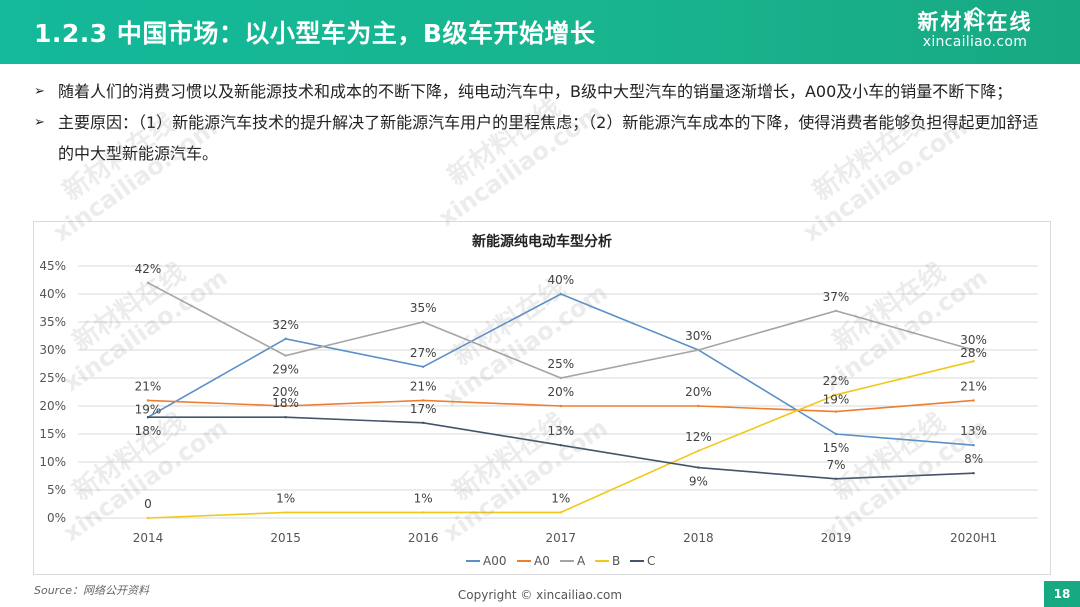 Image resolution: width=1080 pixels, height=607 pixels. I want to click on data-label-A00: 15%, so click(836, 448).